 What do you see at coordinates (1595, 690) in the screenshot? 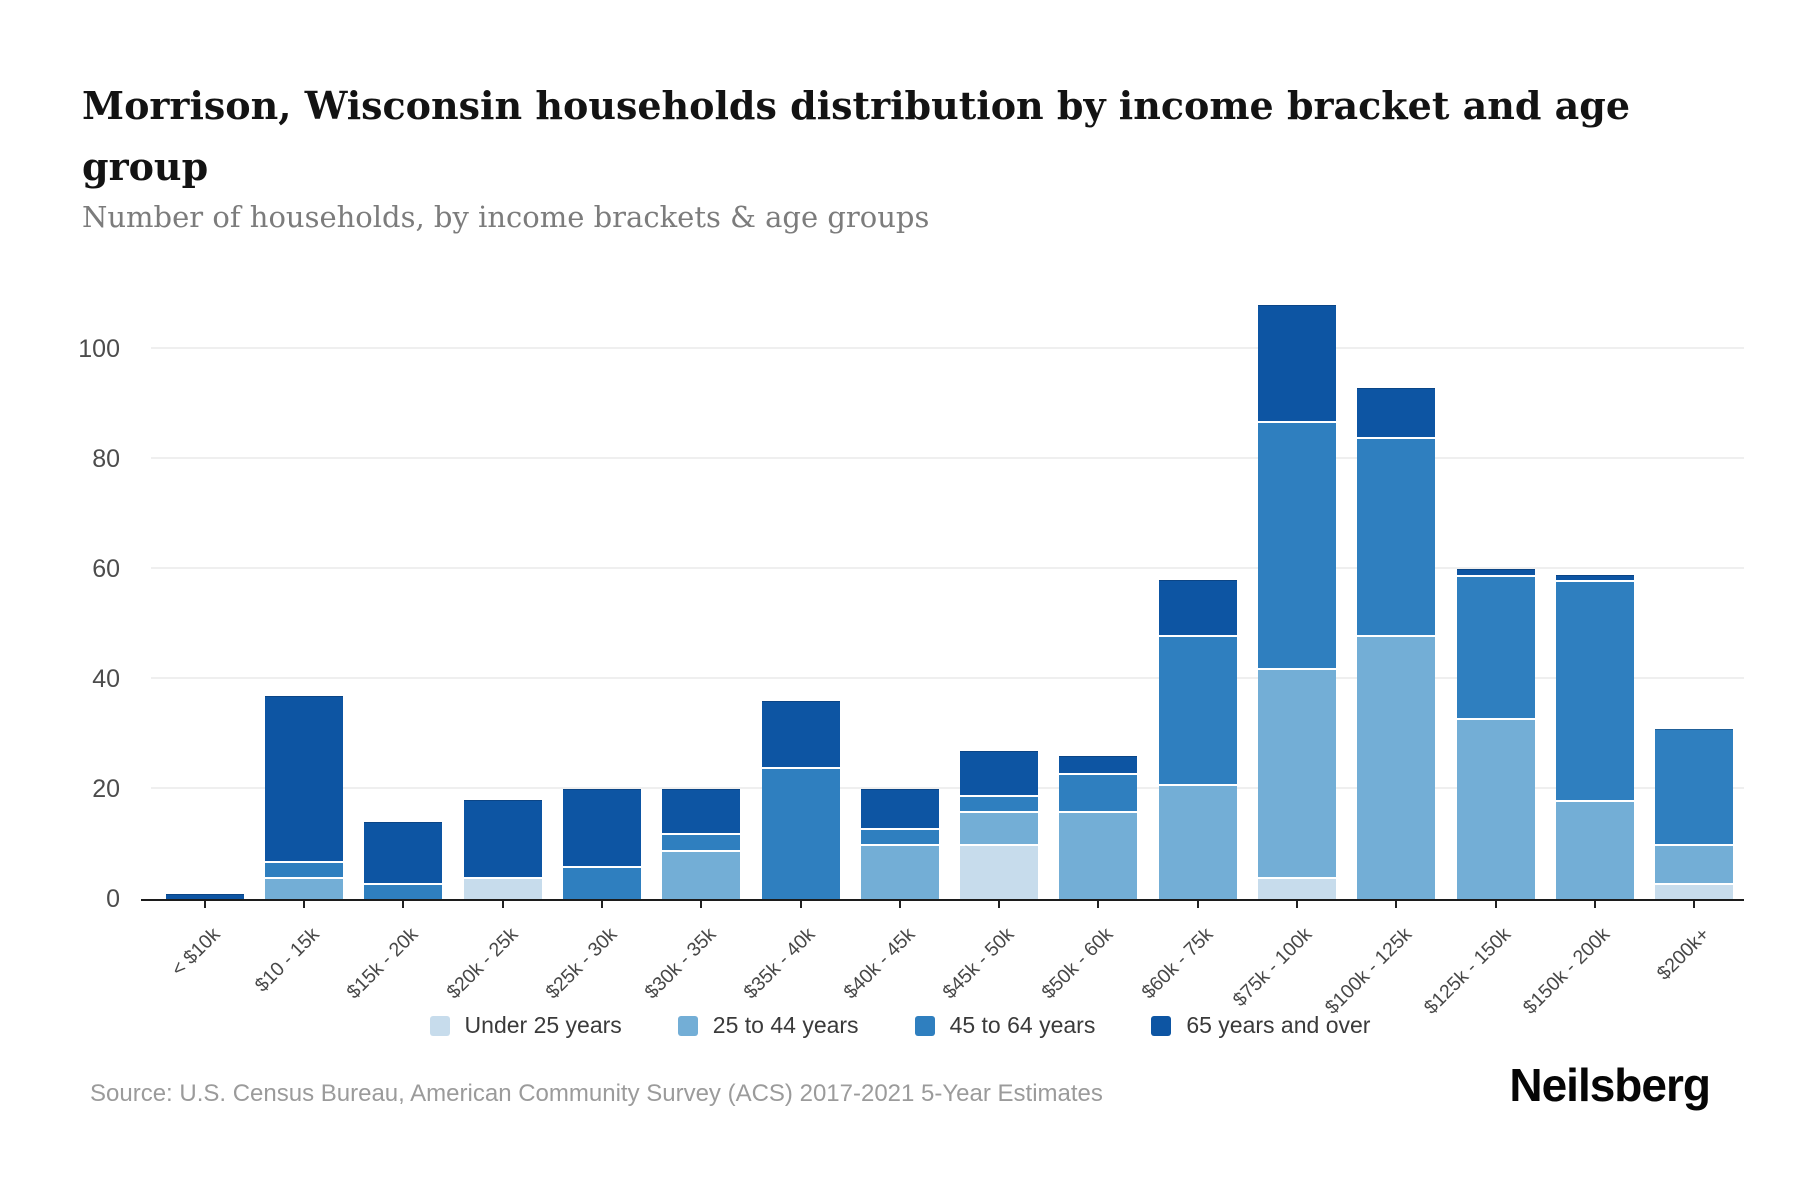
I see `bar-segment-45-to-64-years-150k-200k` at bounding box center [1595, 690].